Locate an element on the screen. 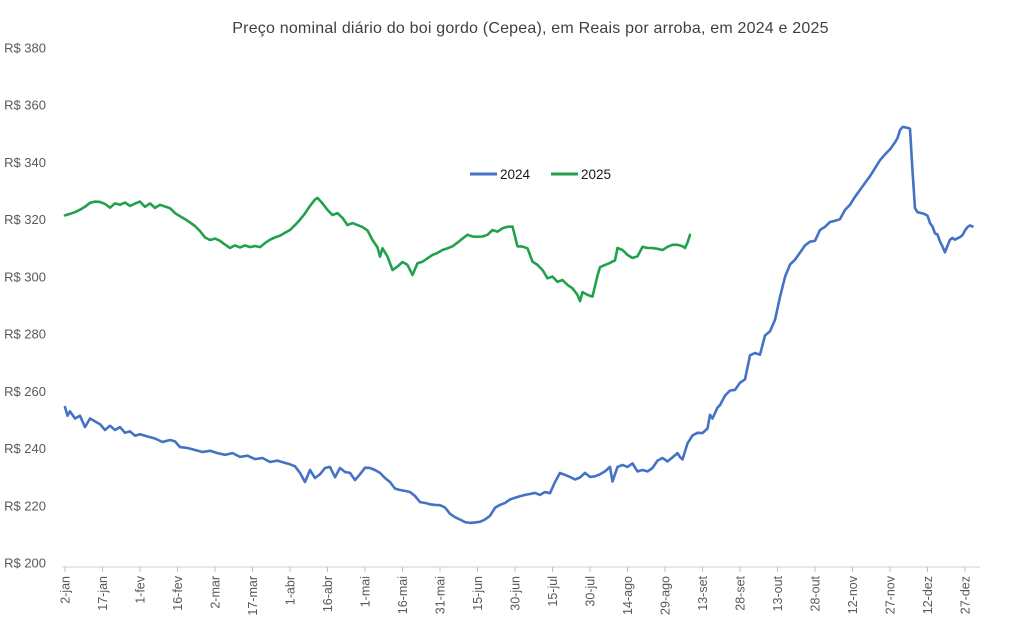 The height and width of the screenshot is (629, 1011). x-tick-label: 1-mai is located at coordinates (366, 591).